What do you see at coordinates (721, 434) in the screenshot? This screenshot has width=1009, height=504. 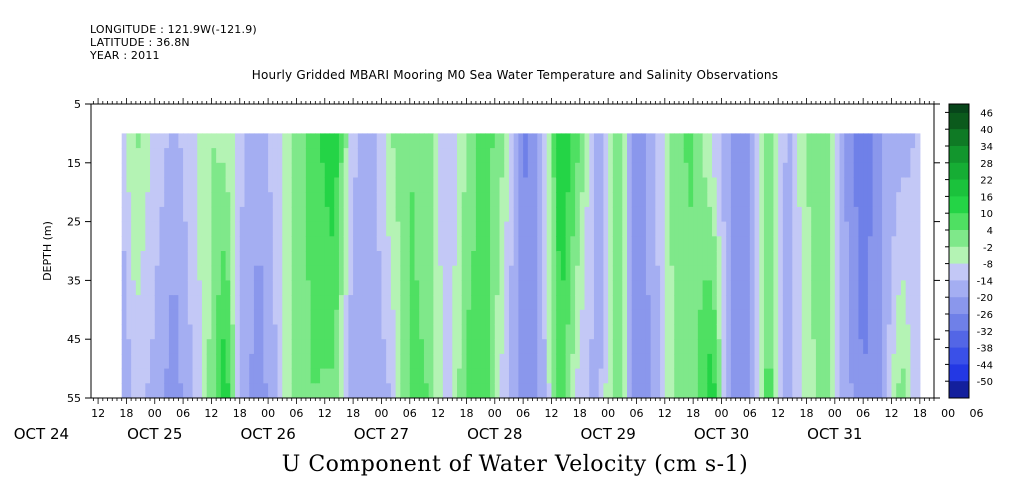 I see `x-day-label: OCT 30` at bounding box center [721, 434].